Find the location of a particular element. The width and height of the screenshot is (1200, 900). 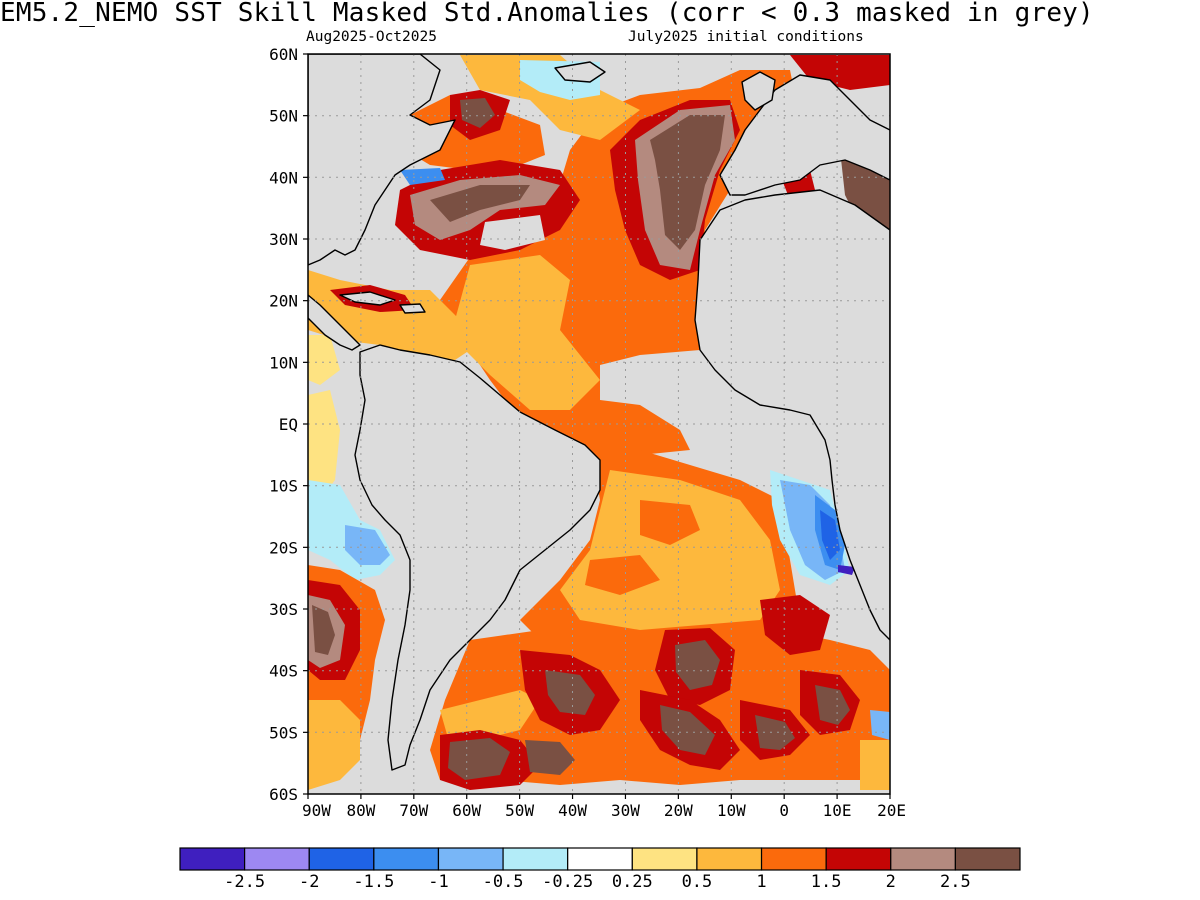

lat-tick-label: 20S is located at coordinates (283, 547).